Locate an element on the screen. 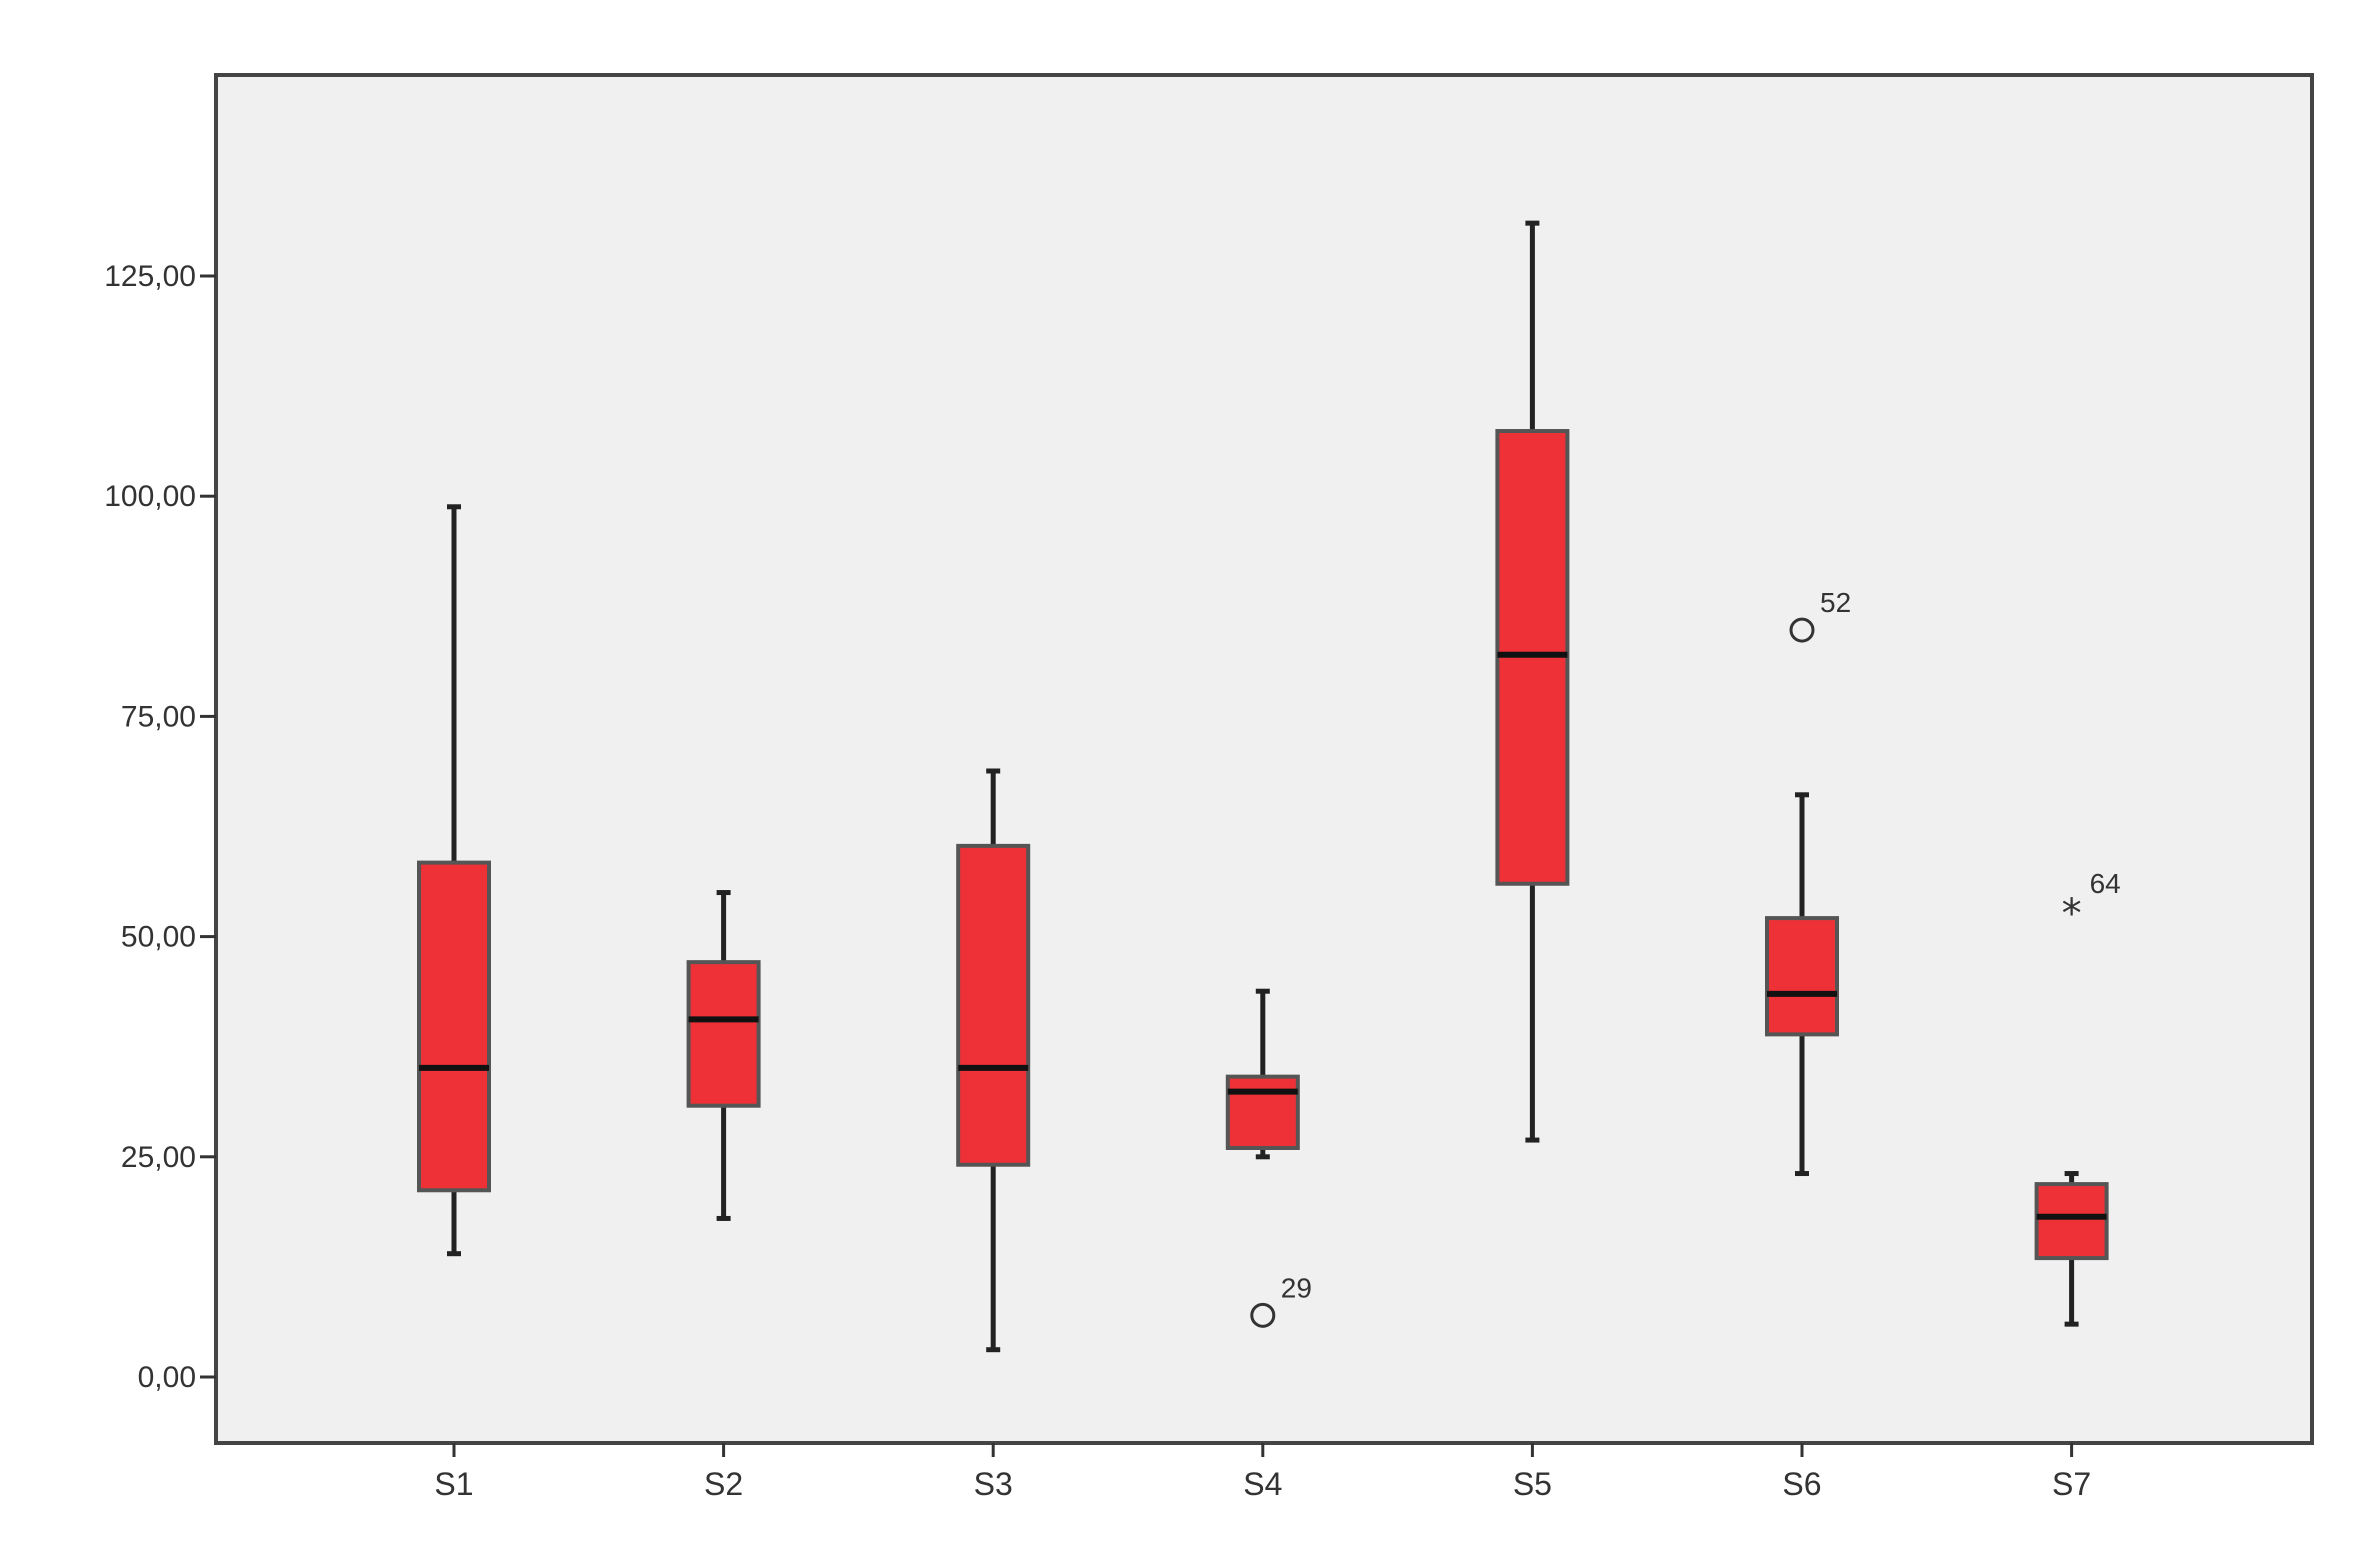  x-axis: S1 S2 S3 S4 S5 S6 S7 is located at coordinates (1262, 1472).